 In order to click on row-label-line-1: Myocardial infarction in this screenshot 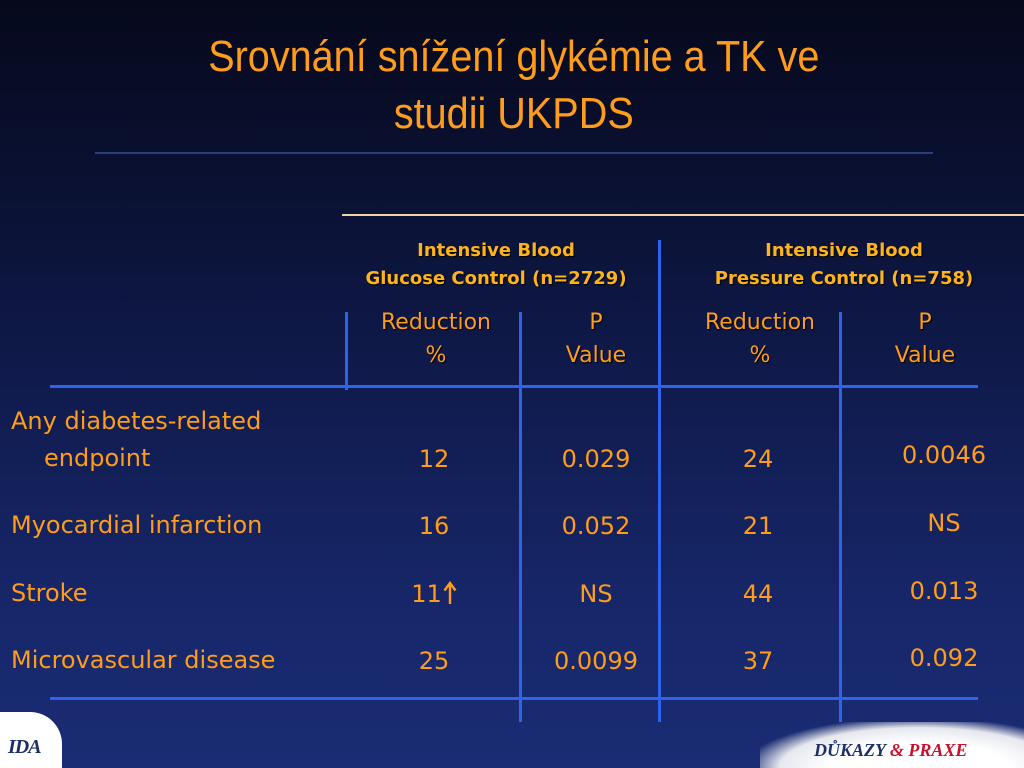, I will do `click(137, 525)`.